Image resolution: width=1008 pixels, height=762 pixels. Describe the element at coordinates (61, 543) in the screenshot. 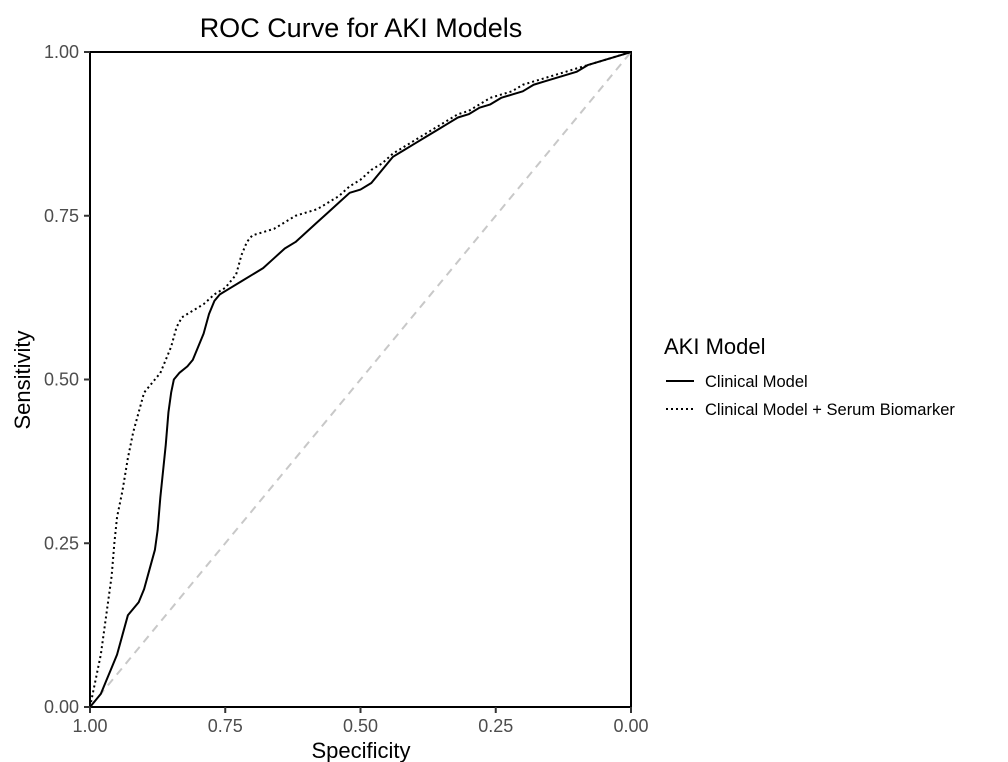

I see `y-tick-label: 0.25` at that location.